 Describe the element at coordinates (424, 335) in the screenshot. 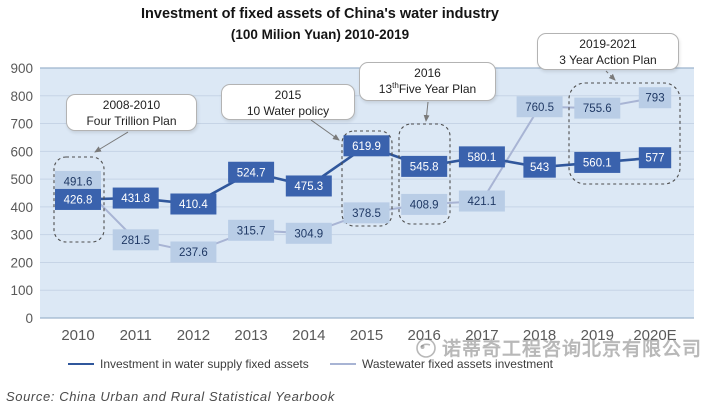

I see `x-tick-label: 2016` at that location.